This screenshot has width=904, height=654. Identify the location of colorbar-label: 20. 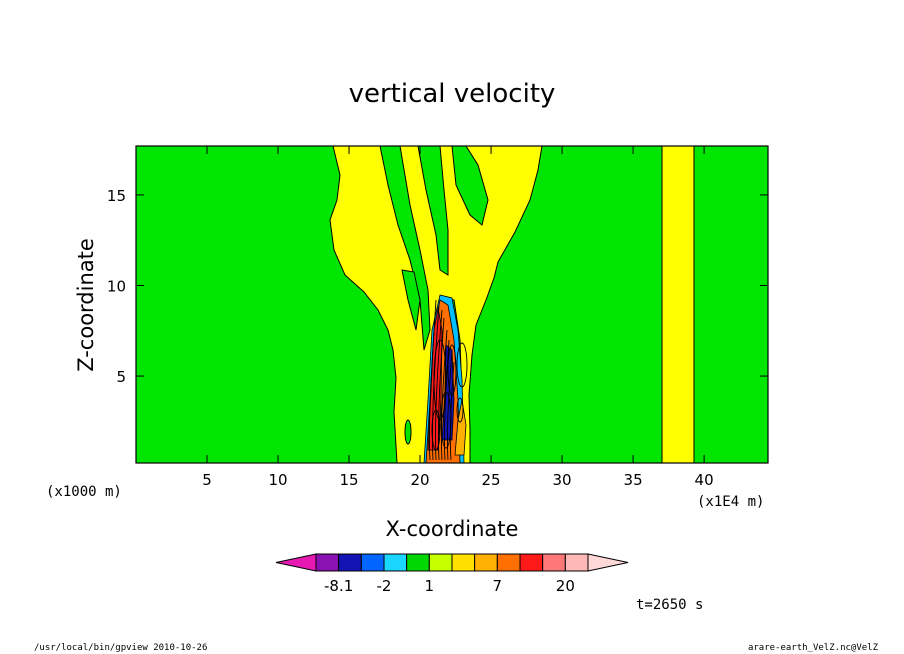
(565, 586).